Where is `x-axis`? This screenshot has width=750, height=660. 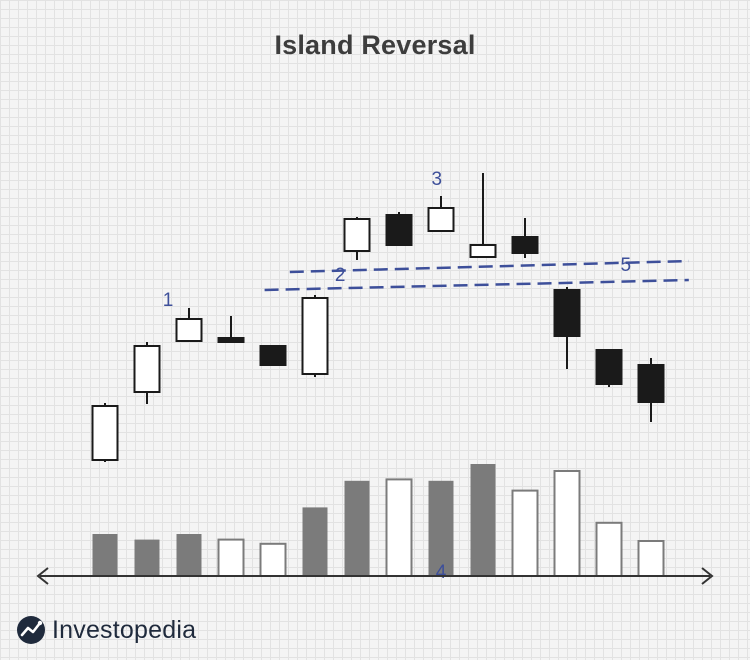
x-axis is located at coordinates (375, 576).